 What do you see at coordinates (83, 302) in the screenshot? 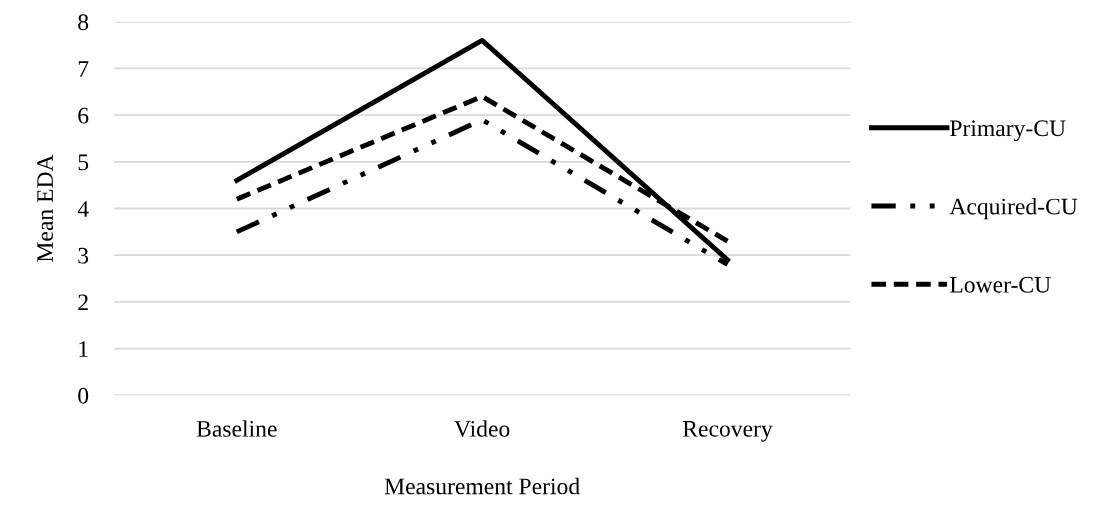
I see `y-tick-label: 2` at bounding box center [83, 302].